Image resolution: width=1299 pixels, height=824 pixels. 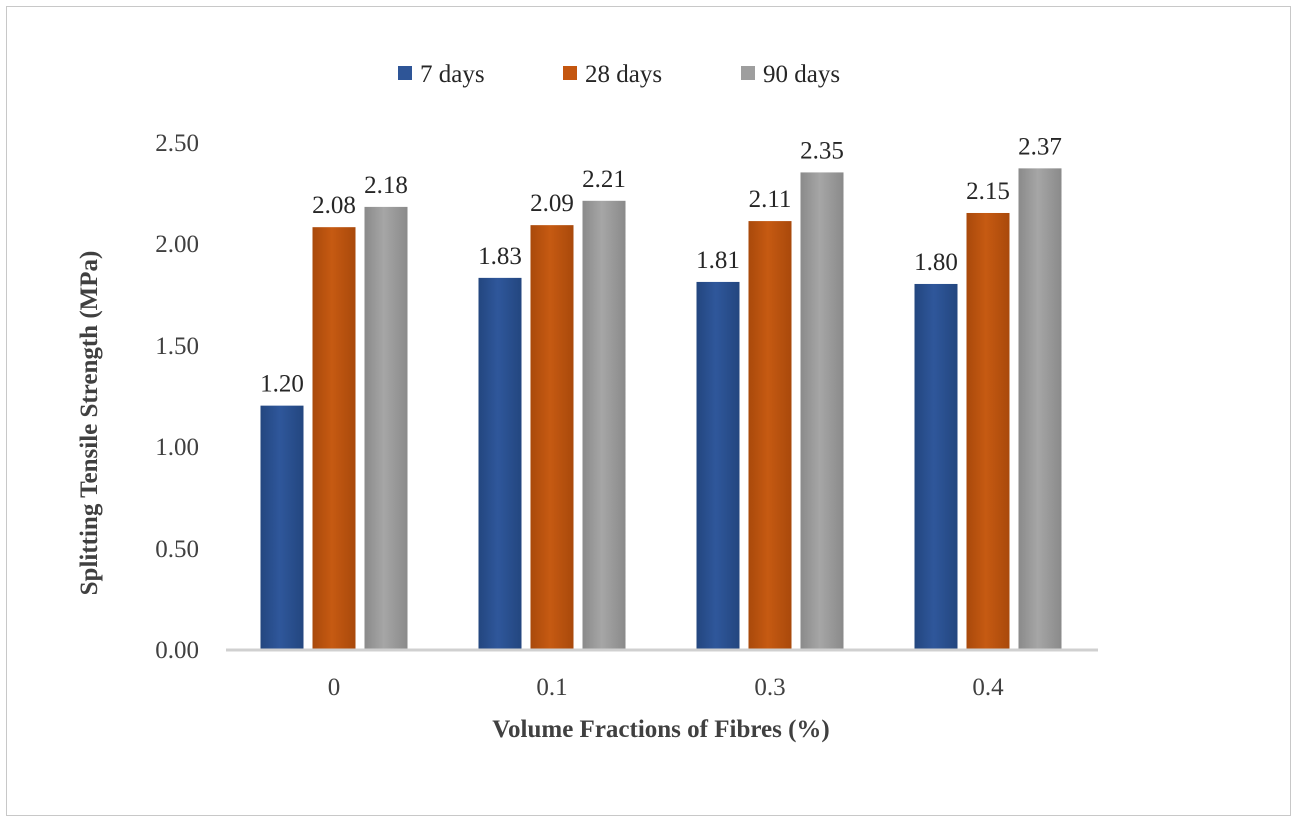 I want to click on x-tick-label: 0, so click(x=334, y=687).